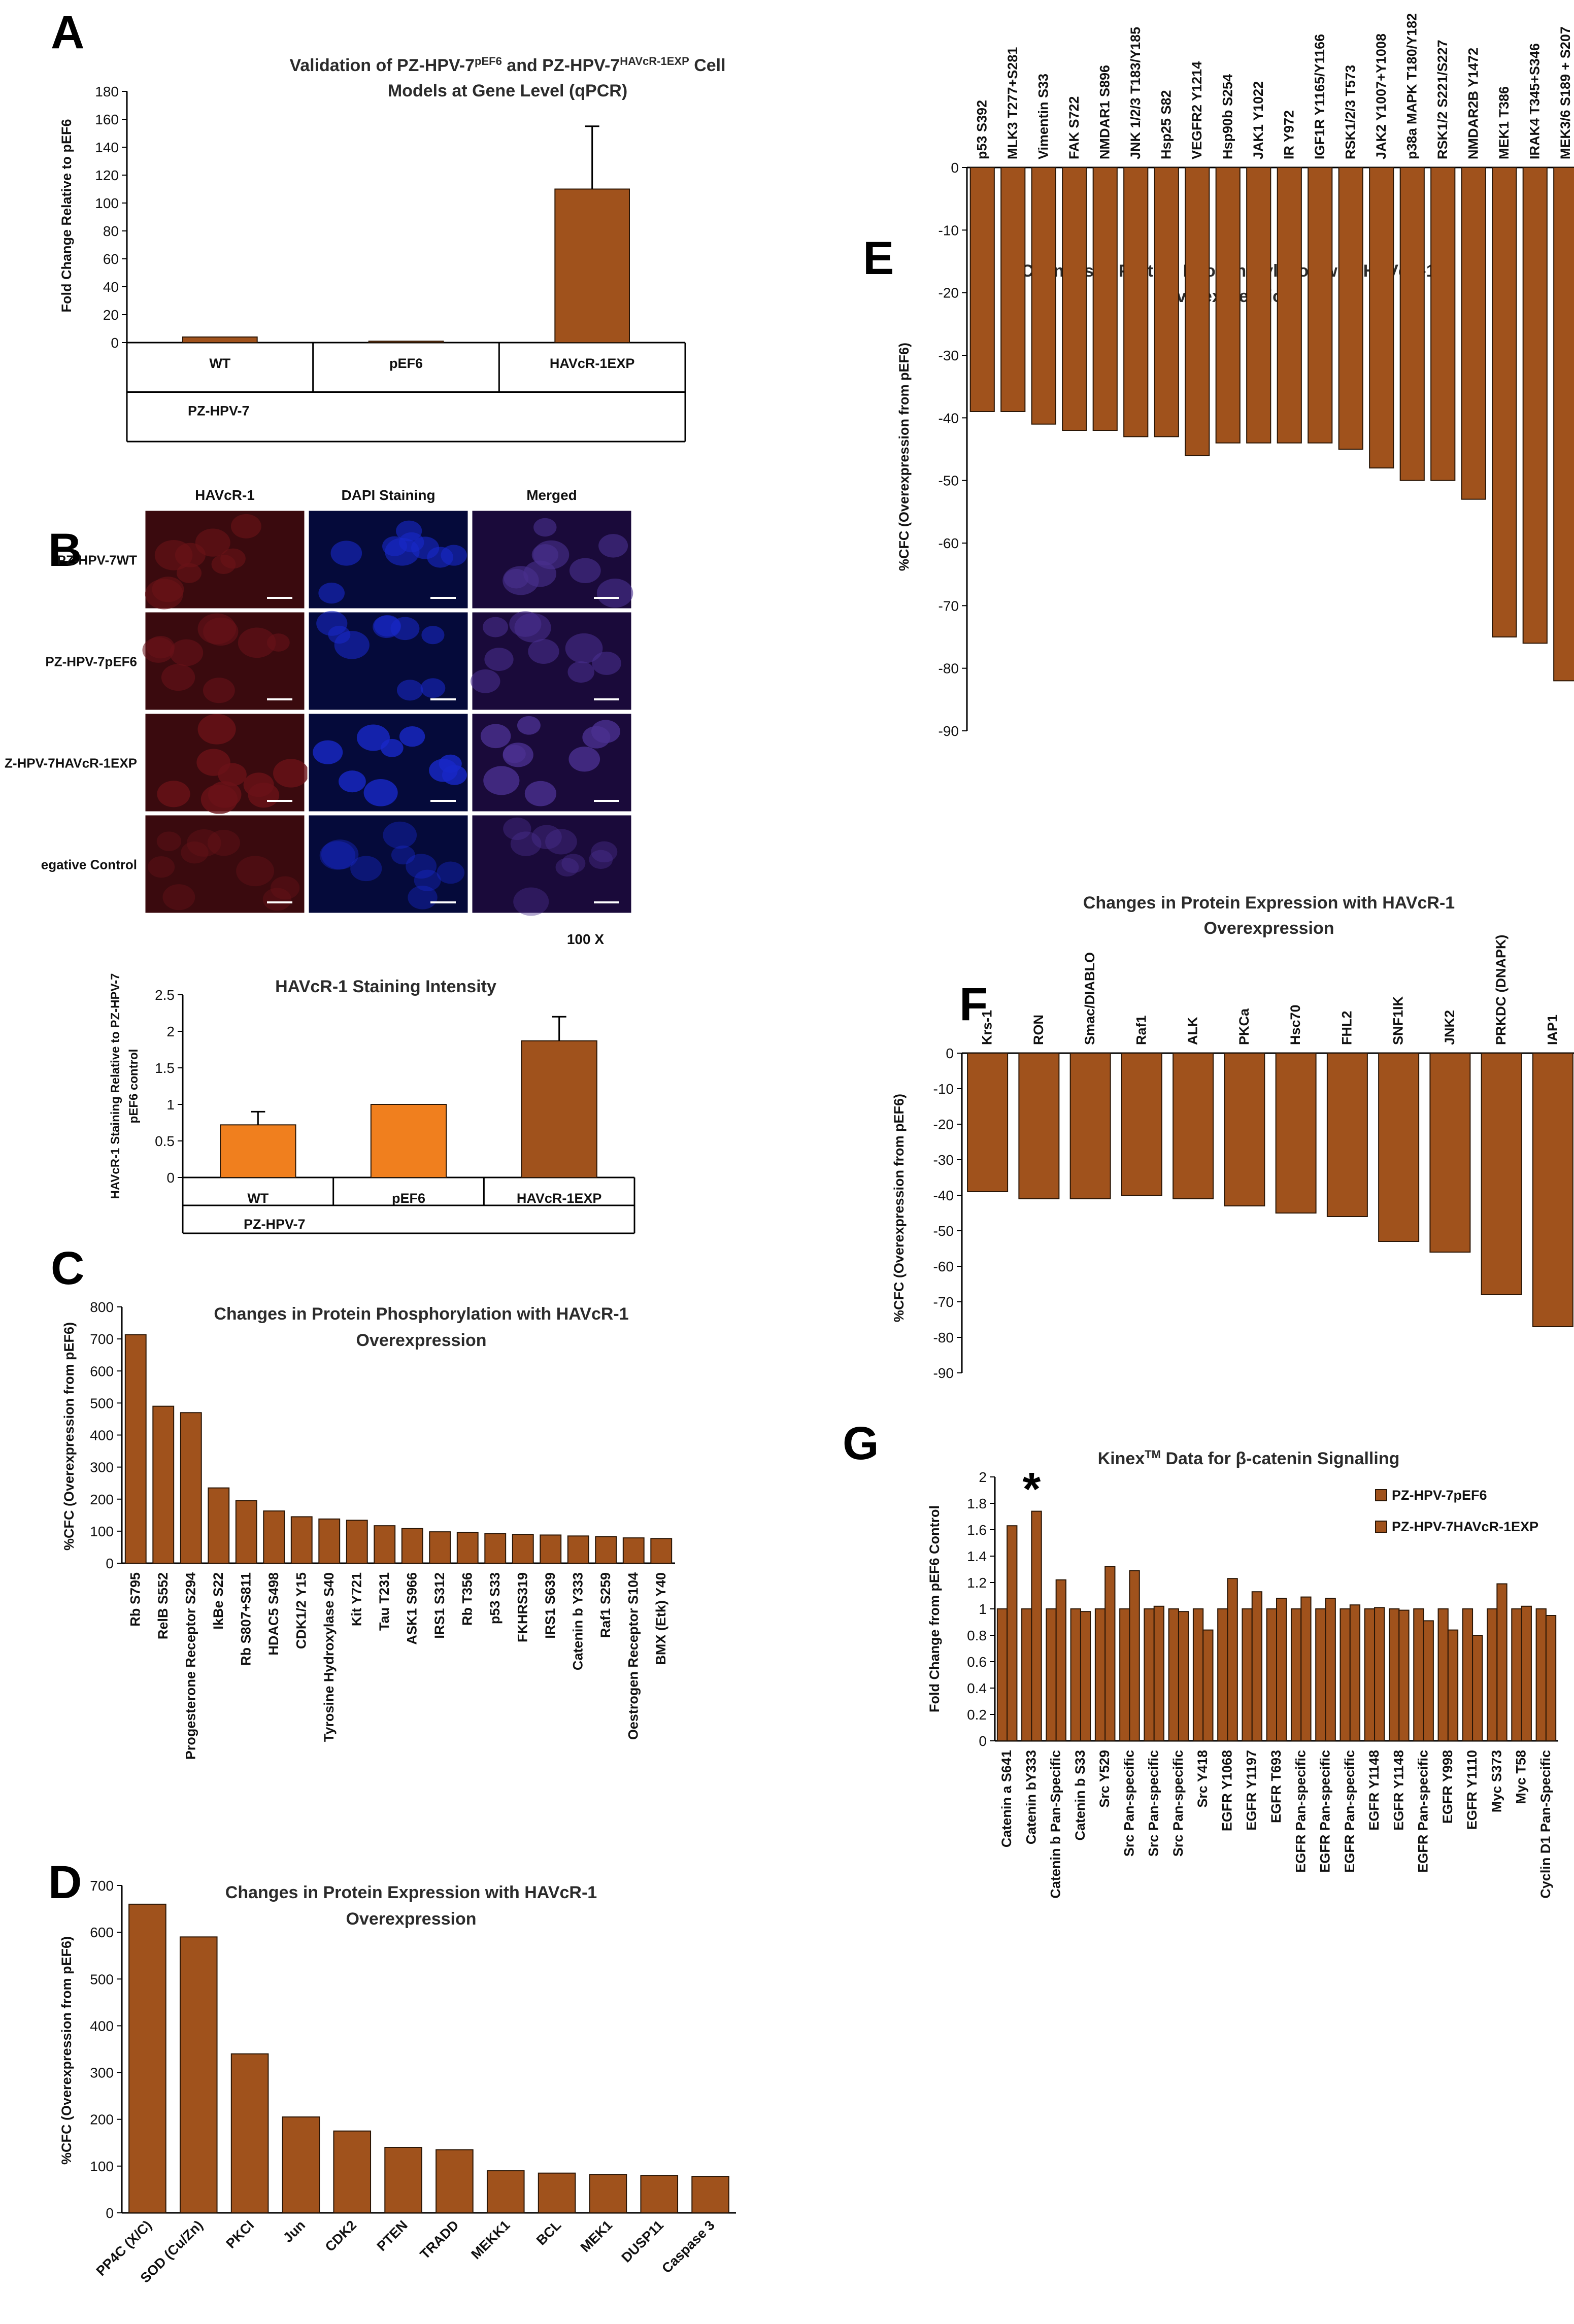 The image size is (1574, 2324). Describe the element at coordinates (955, 168) in the screenshot. I see `e-ytick-label-0: 0` at that location.